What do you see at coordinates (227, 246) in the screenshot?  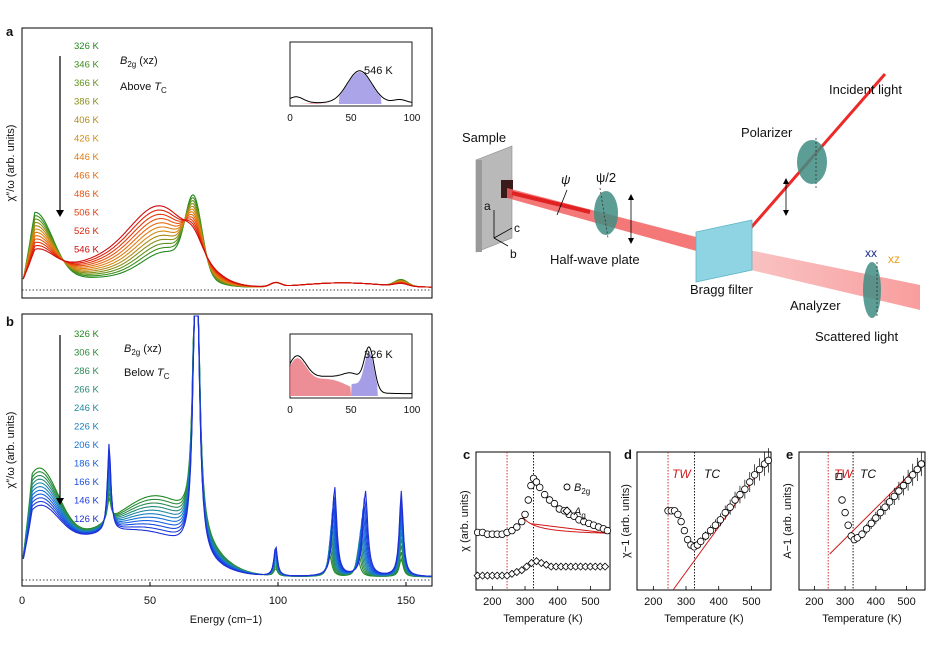 I see `spectrum-a-546K` at bounding box center [227, 246].